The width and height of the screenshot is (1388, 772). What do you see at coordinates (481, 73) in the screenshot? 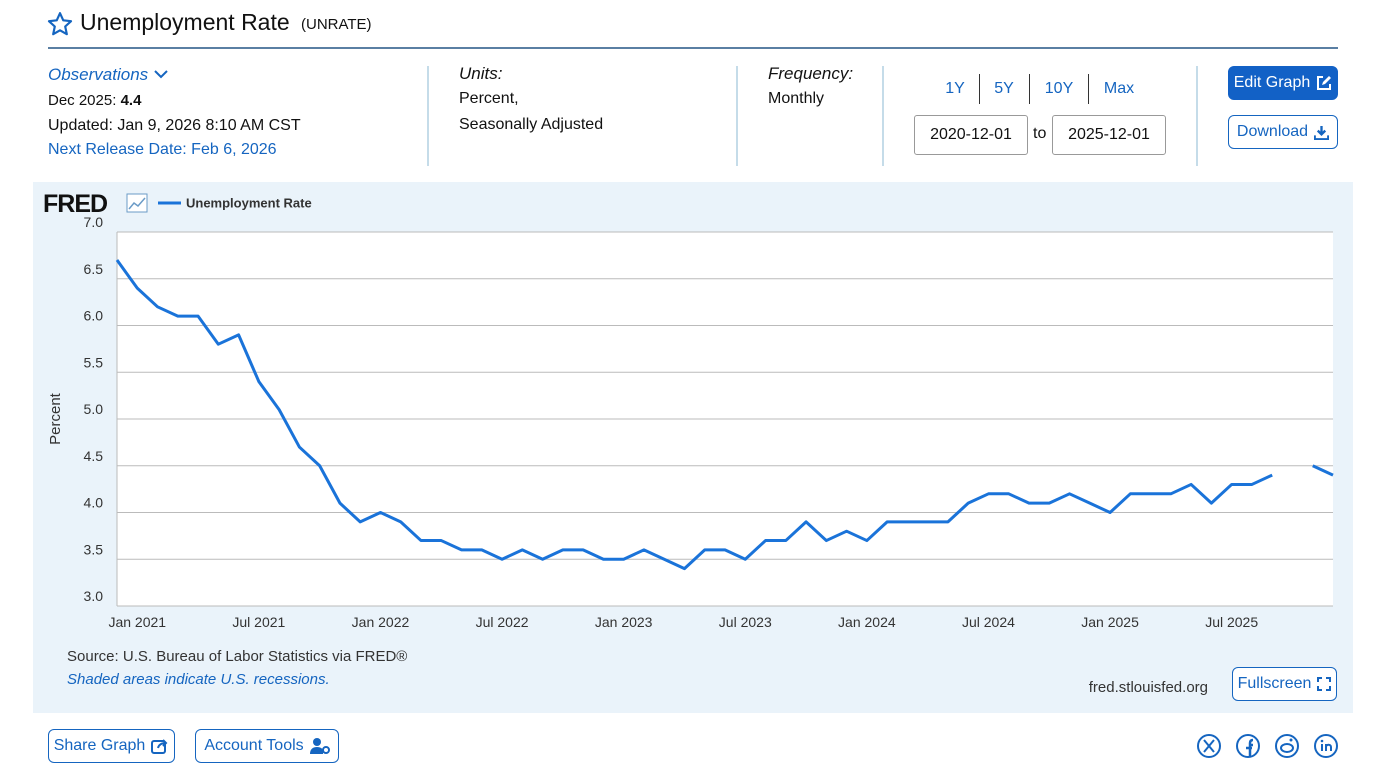
I see `units-label: Units:` at bounding box center [481, 73].